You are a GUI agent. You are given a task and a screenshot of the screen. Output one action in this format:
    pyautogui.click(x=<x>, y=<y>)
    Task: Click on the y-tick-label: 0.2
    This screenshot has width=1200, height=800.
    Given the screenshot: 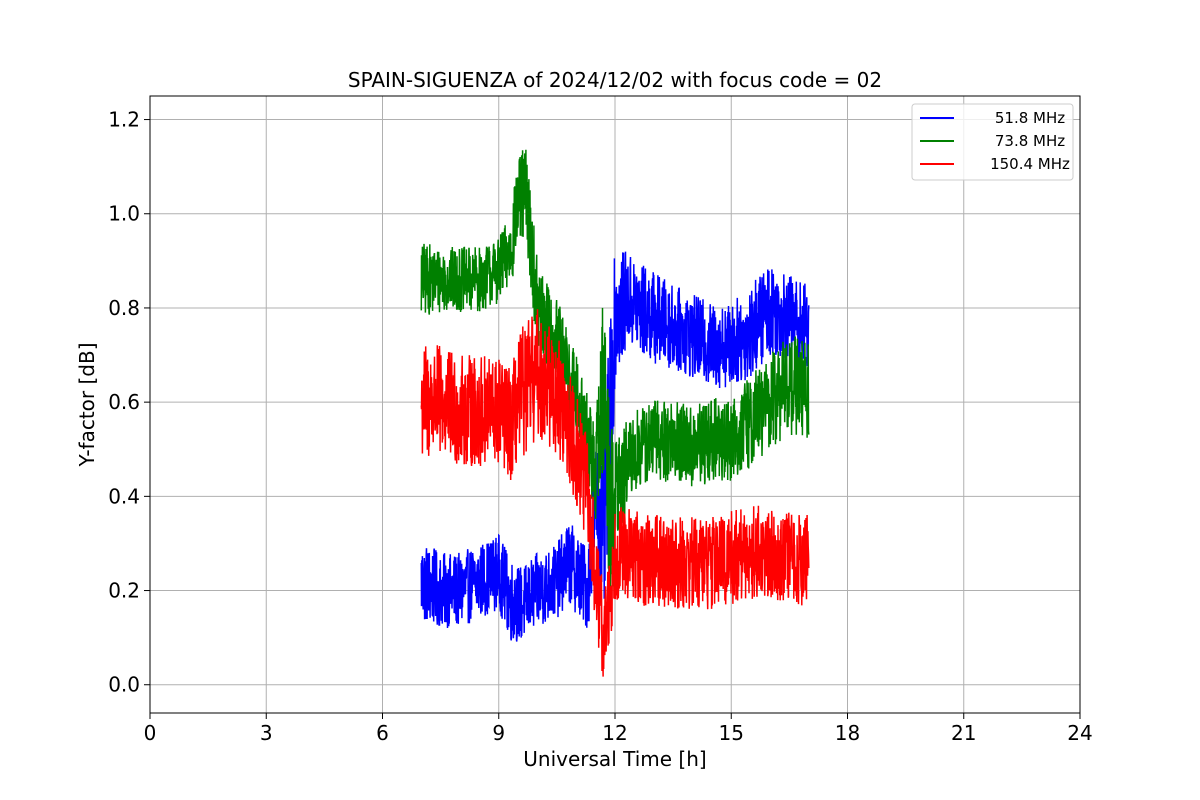 What is the action you would take?
    pyautogui.click(x=124, y=591)
    